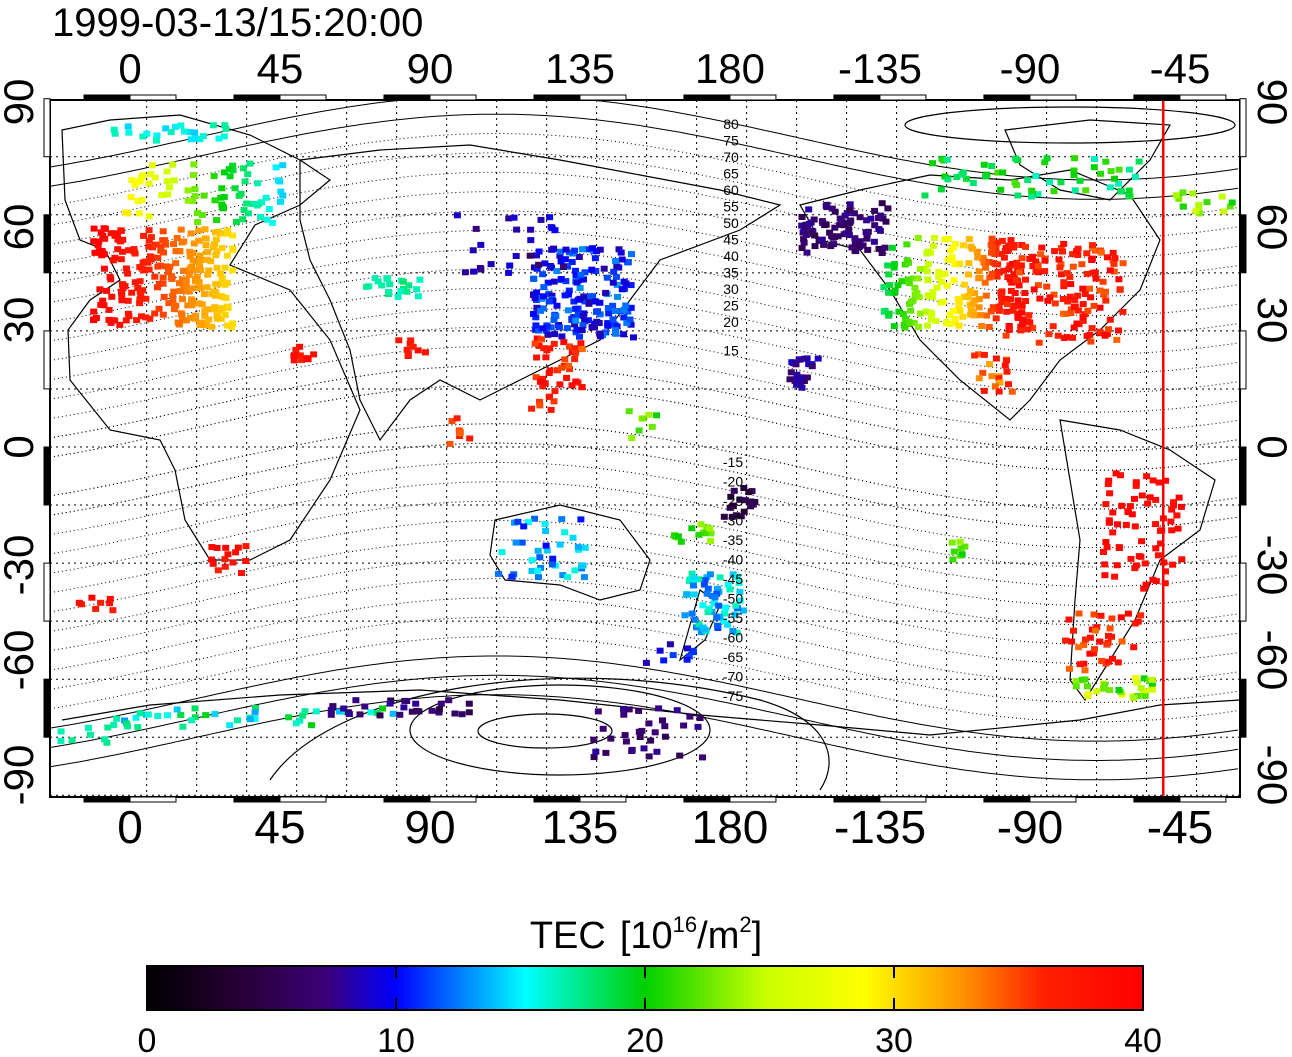 This screenshot has width=1292, height=1057. I want to click on longitude-tick-label: 0, so click(130, 827).